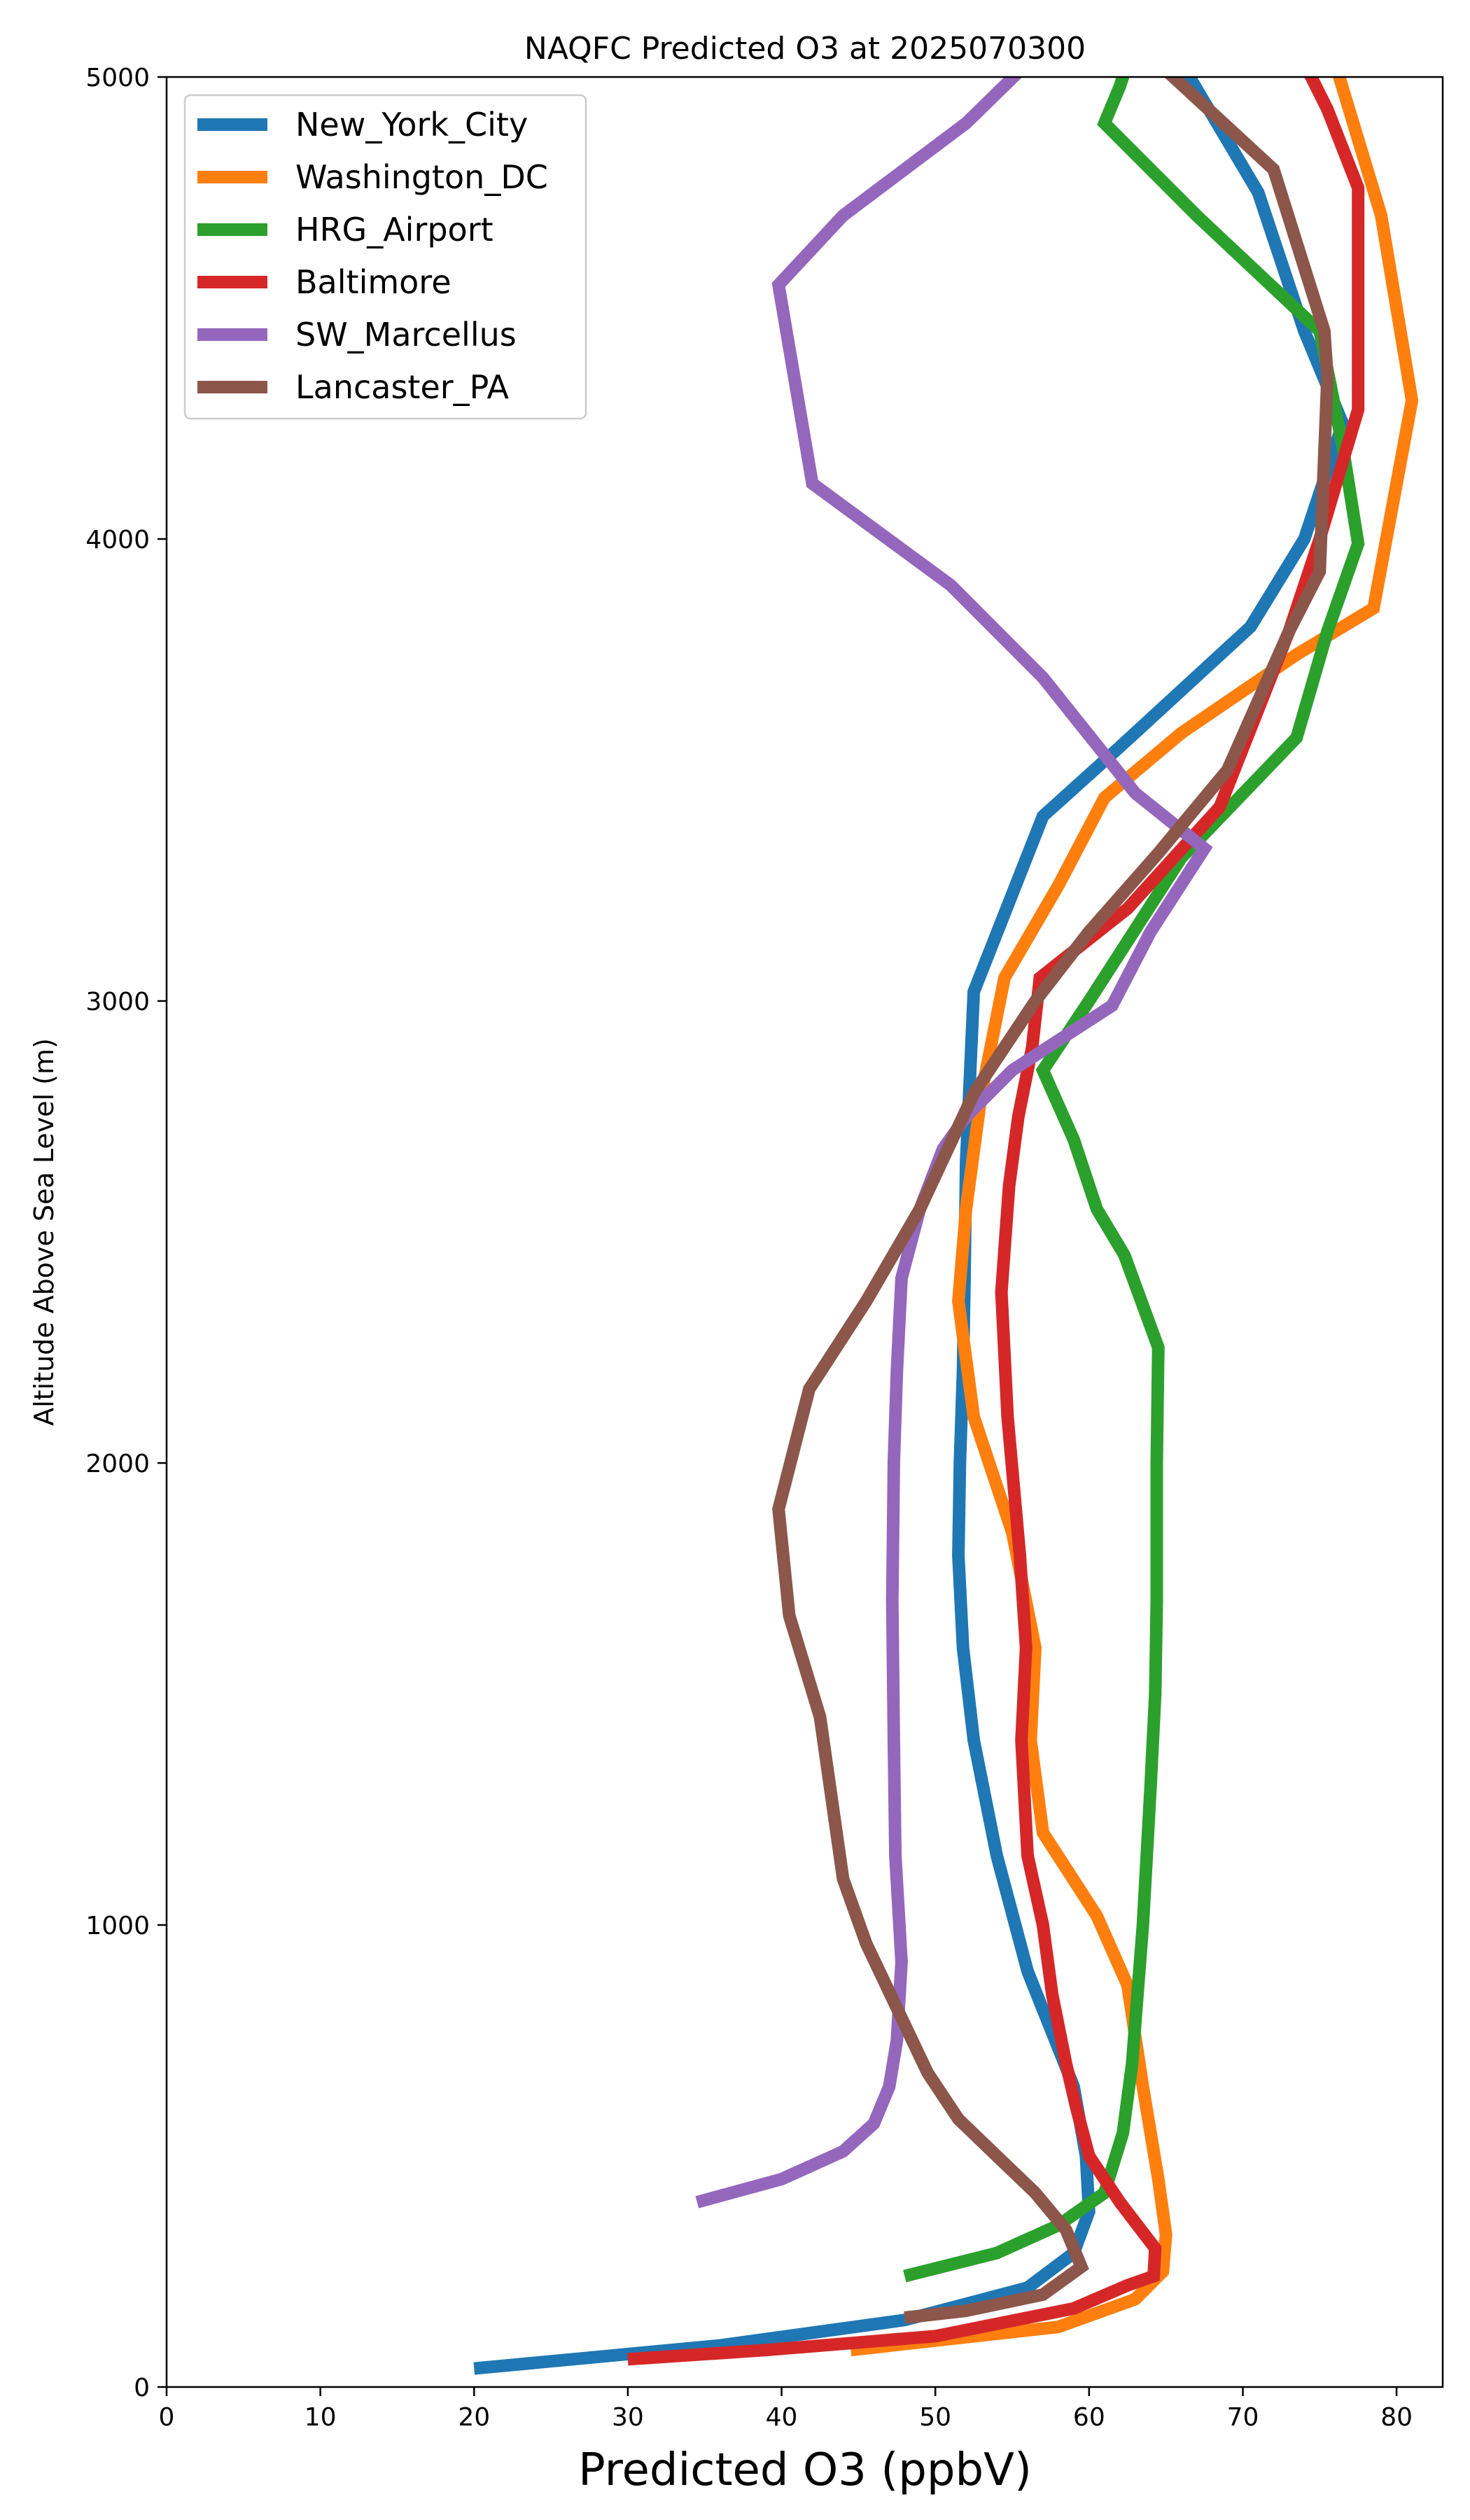 The image size is (1470, 2520). Describe the element at coordinates (44, 1232) in the screenshot. I see `y-axis-label: Altitude Above Sea Level (m)` at that location.